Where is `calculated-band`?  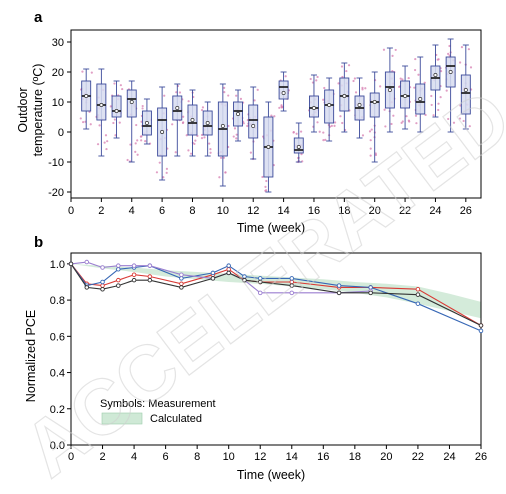
calculated-band is located at coordinates (276, 291).